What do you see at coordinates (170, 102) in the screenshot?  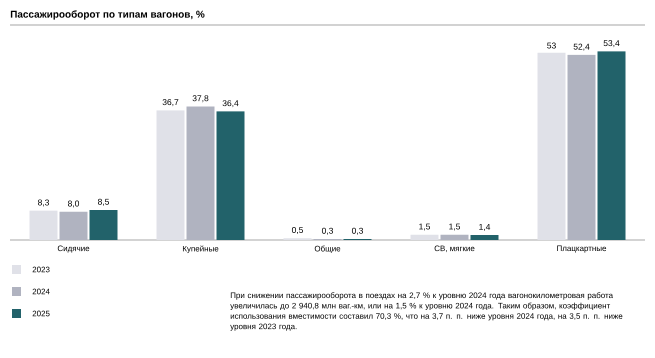 I see `data-label: 36,7` at bounding box center [170, 102].